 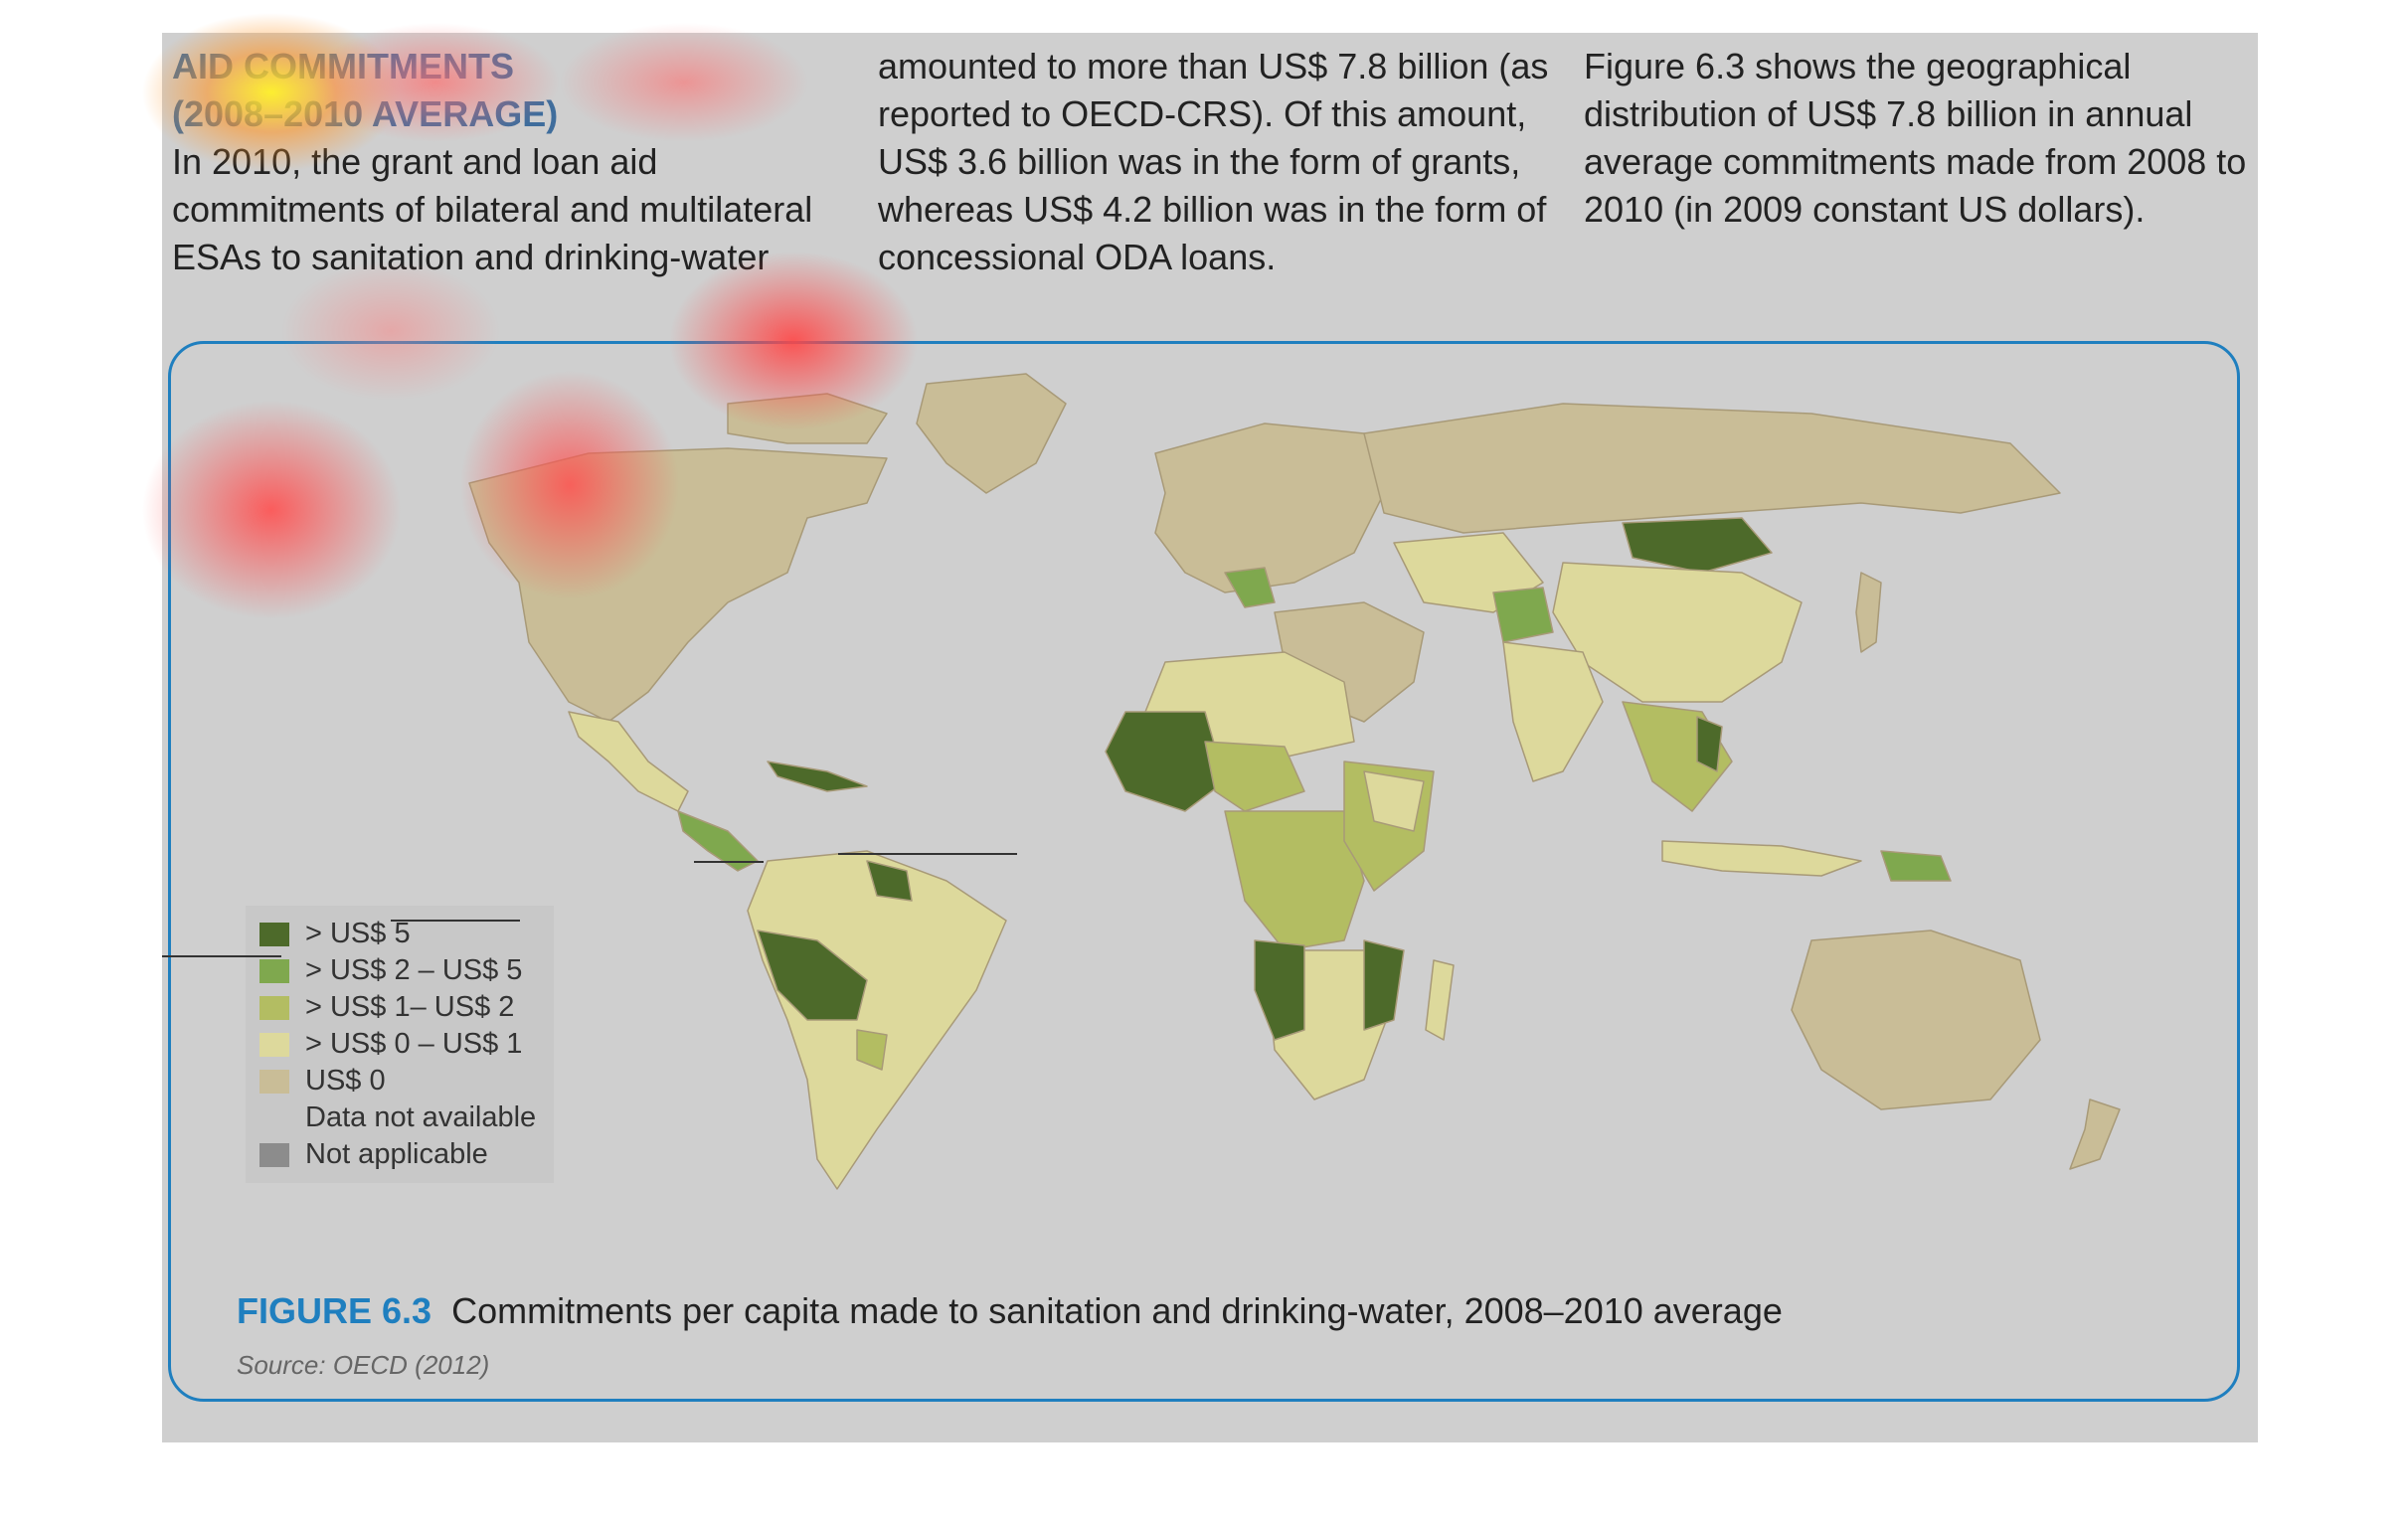 What do you see at coordinates (927, 854) in the screenshot?
I see `leader-line-caribbean` at bounding box center [927, 854].